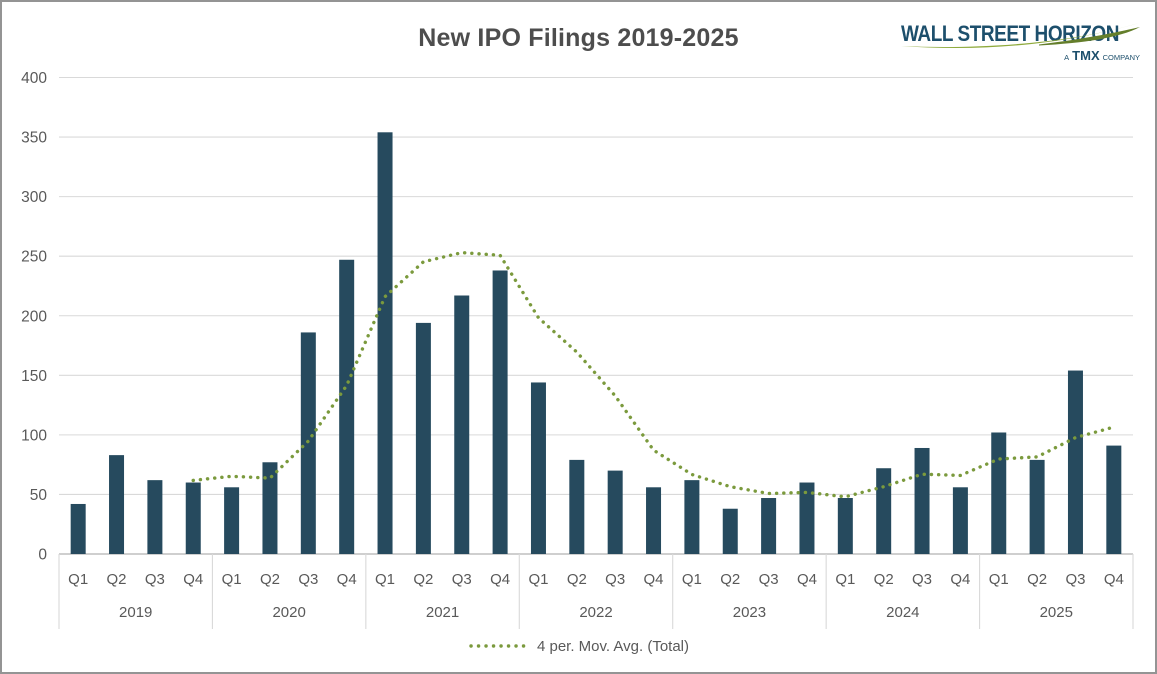  Describe the element at coordinates (308, 443) in the screenshot. I see `bar-2020-Q3` at that location.